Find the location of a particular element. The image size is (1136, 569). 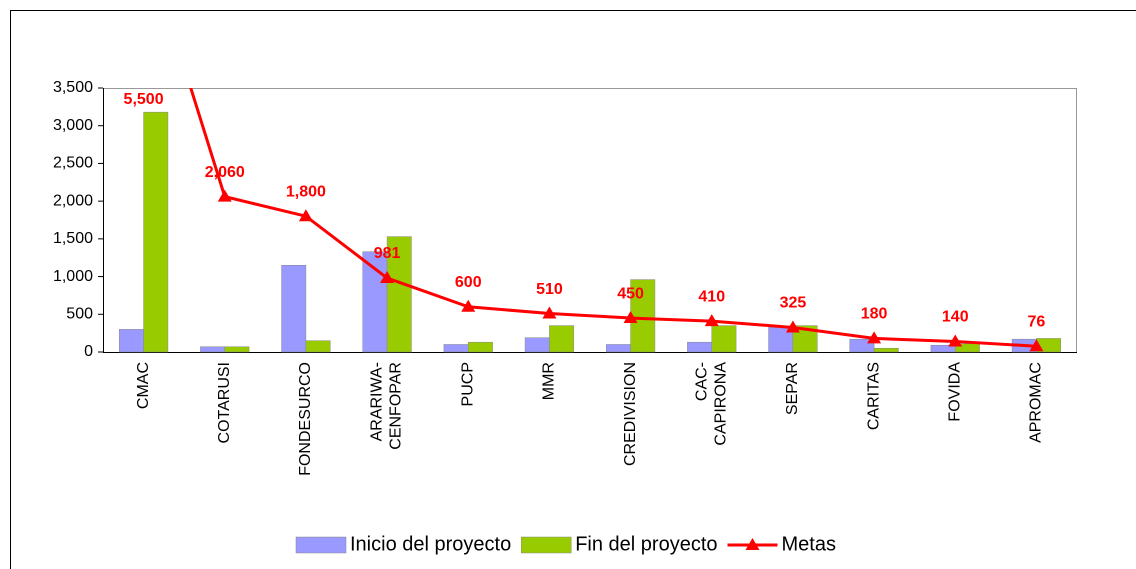

x-tick-label: FOVIDA is located at coordinates (954, 392).